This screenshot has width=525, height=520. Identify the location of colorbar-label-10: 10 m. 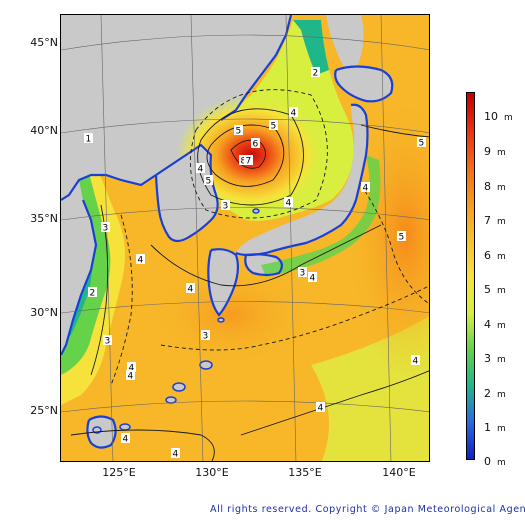
(498, 116).